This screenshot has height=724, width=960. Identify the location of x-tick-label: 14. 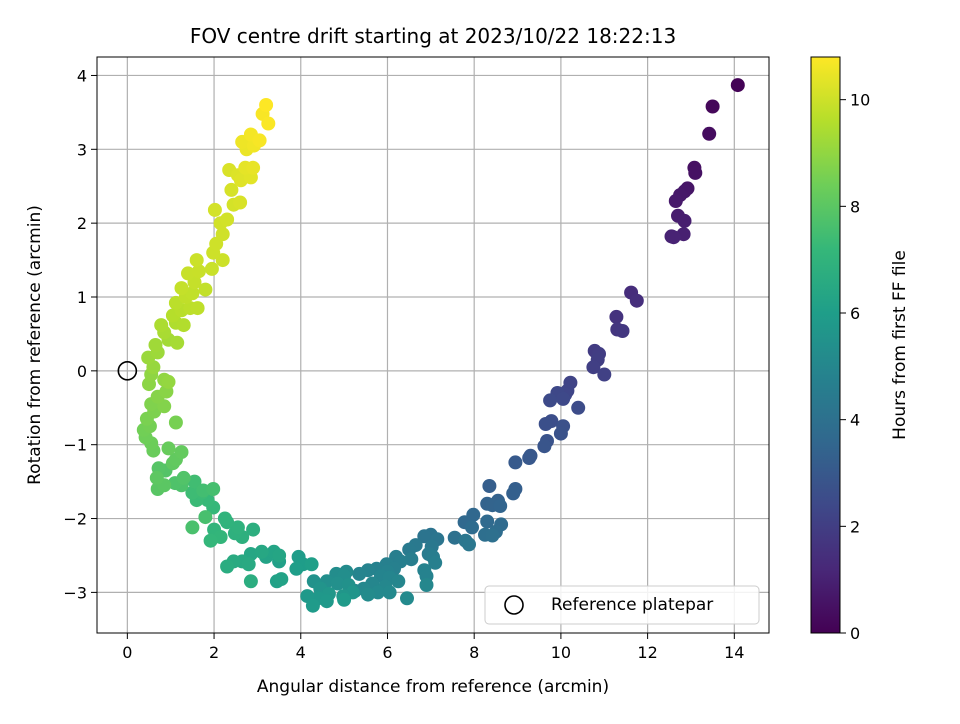
(734, 652).